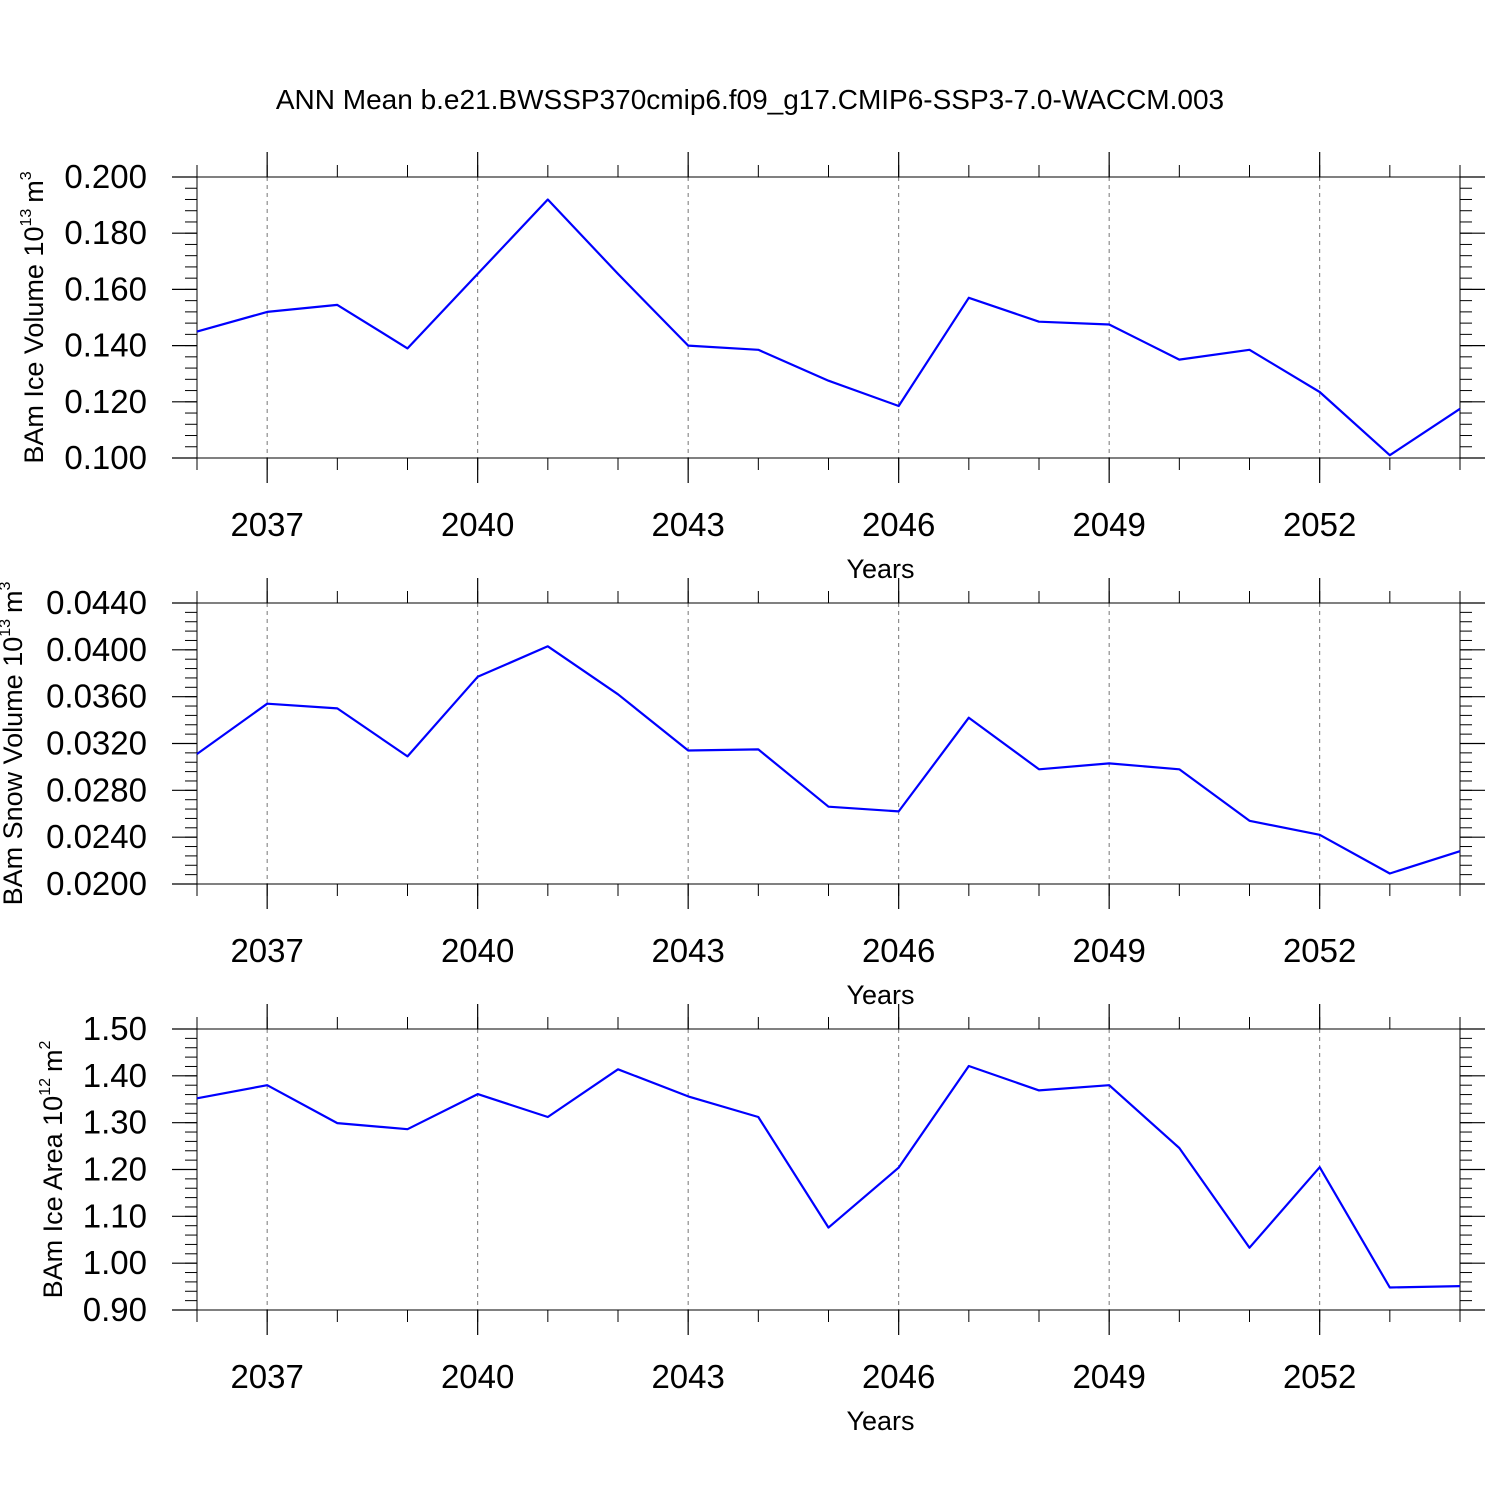 This screenshot has width=1500, height=1505. Describe the element at coordinates (115, 1075) in the screenshot. I see `y-tick-label: 1.40` at that location.